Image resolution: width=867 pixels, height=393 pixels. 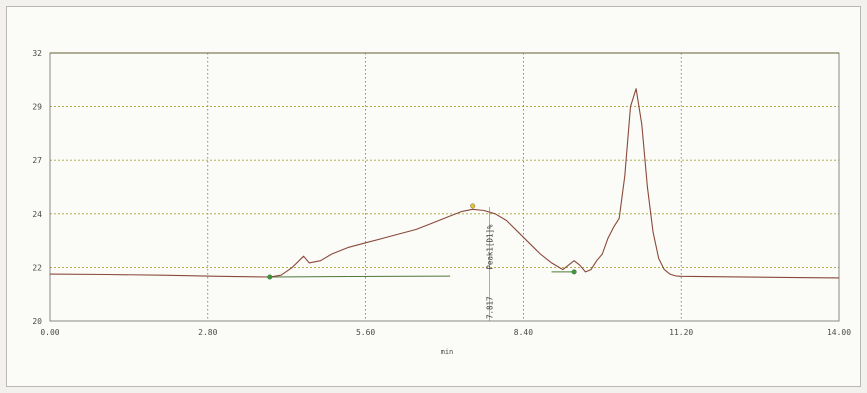 I want to click on x-tick-label: 2.80, so click(x=207, y=332).